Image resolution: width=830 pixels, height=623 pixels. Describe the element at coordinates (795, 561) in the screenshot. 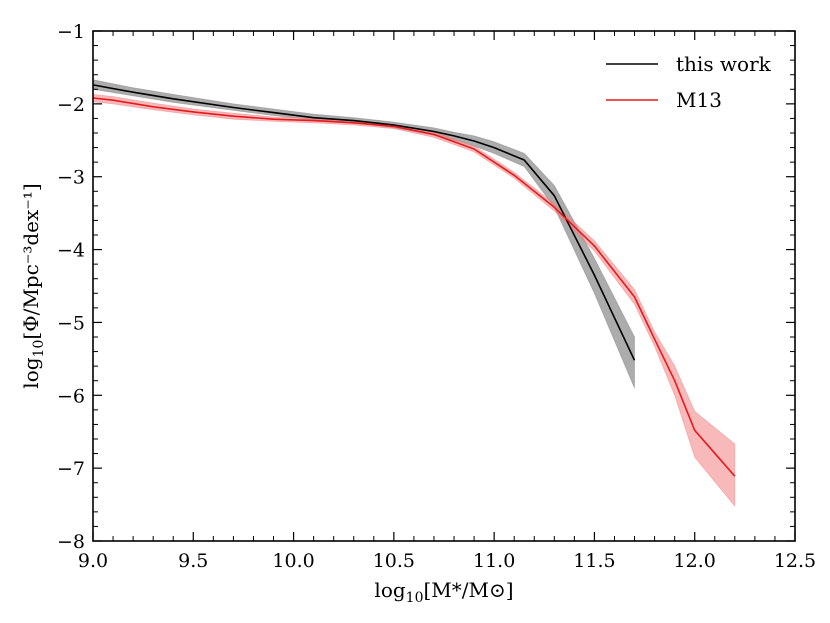

I see `x-tick-label: 12.5` at that location.